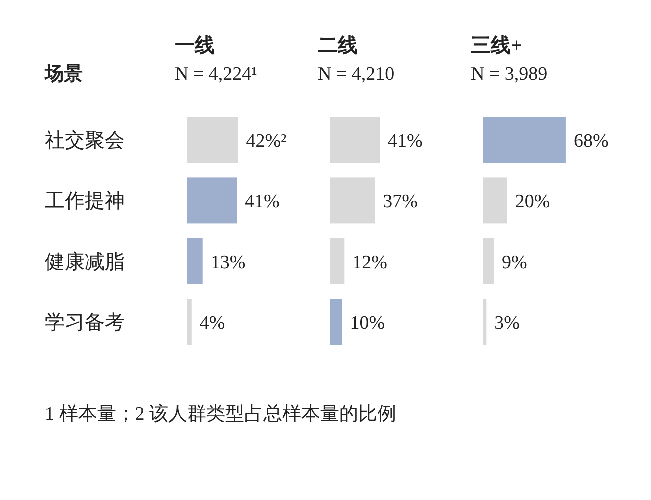 This screenshot has width=651, height=500. I want to click on data-label: 37%, so click(400, 202).